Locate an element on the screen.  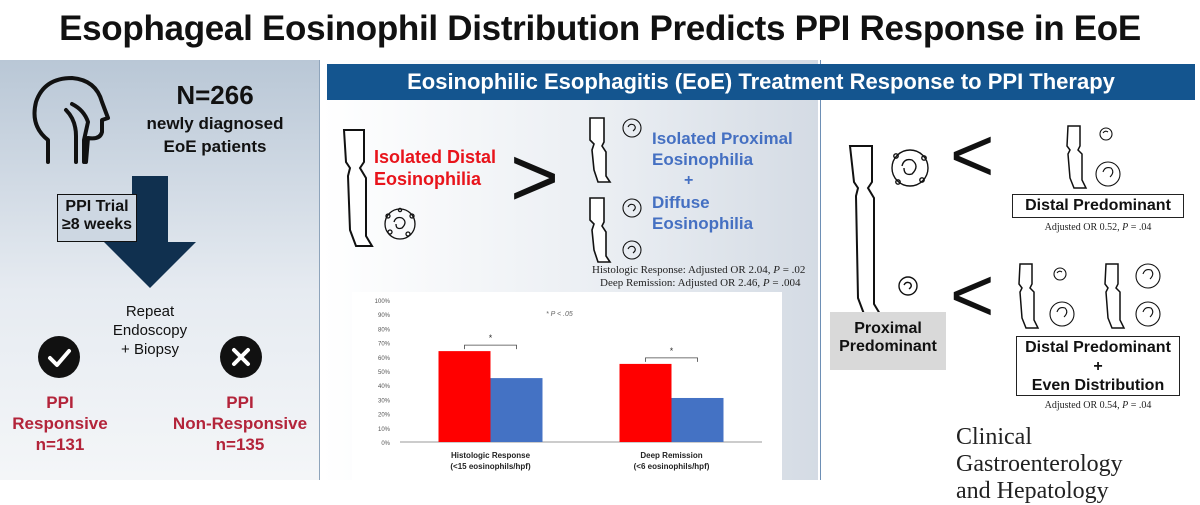
ppi-responsive-group: PPI Responsive n=131 is located at coordinates (60, 423).